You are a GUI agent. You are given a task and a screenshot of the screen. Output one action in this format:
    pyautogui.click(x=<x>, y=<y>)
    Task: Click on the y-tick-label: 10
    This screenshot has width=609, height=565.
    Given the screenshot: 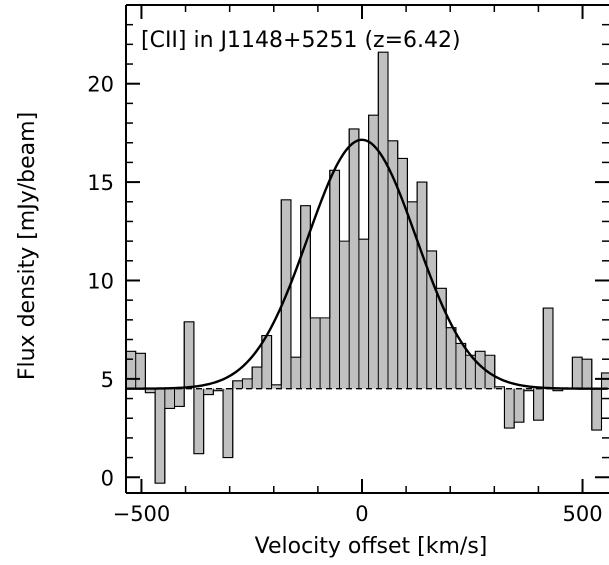 What is the action you would take?
    pyautogui.click(x=100, y=281)
    